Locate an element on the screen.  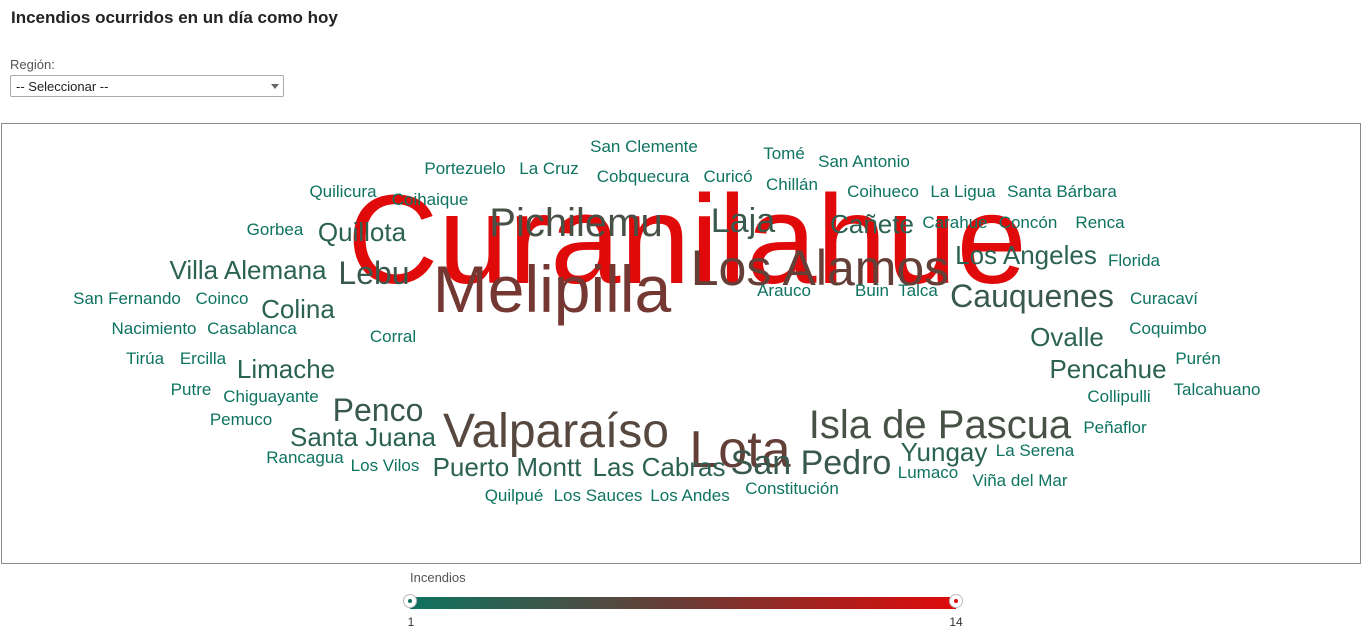
word-ovalle: Ovalle is located at coordinates (1067, 337).